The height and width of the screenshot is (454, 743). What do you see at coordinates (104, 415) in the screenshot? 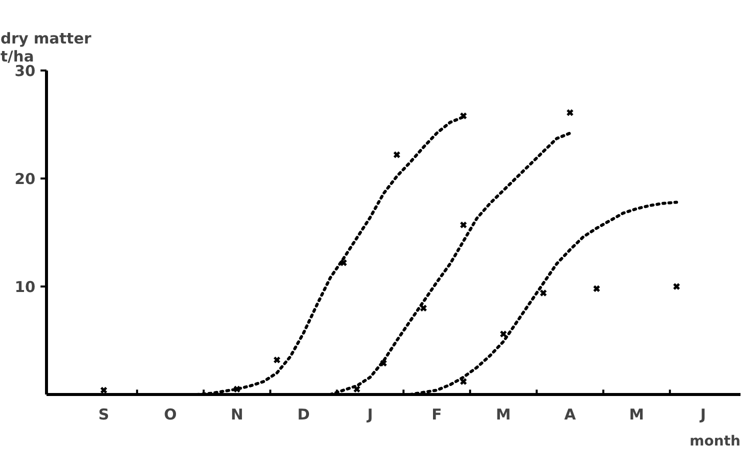
I see `x-tick-label: S` at bounding box center [104, 415].